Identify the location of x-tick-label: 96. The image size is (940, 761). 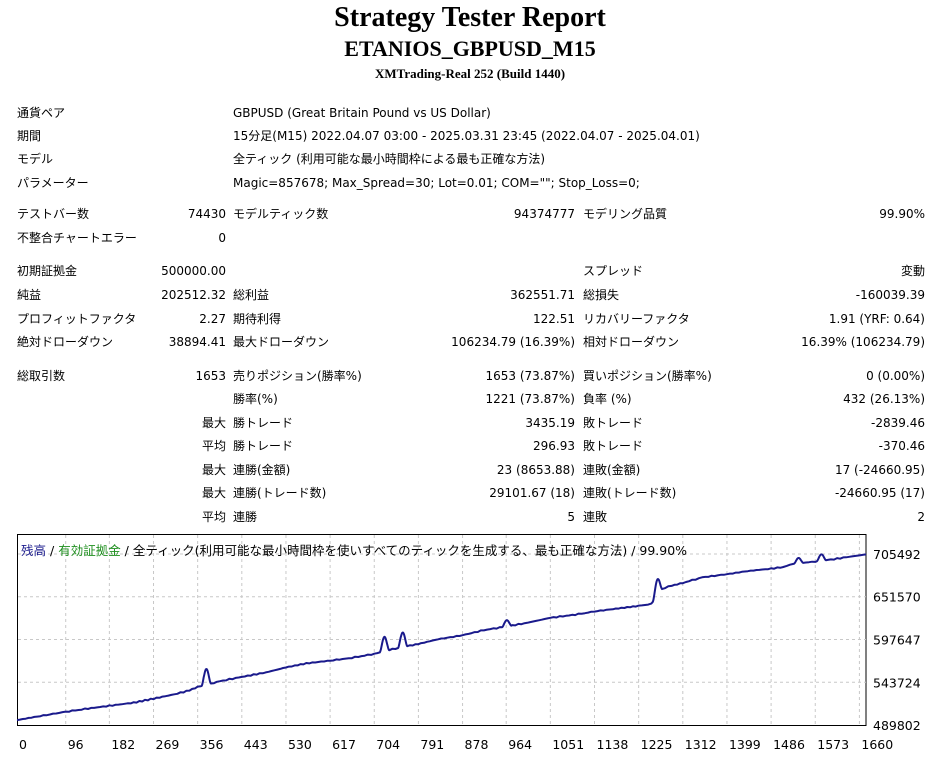
(76, 744).